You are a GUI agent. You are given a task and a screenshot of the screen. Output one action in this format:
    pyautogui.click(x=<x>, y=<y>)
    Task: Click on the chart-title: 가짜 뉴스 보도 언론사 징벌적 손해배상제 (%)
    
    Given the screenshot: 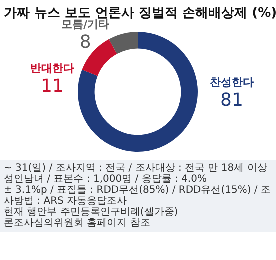 What is the action you would take?
    pyautogui.click(x=140, y=13)
    